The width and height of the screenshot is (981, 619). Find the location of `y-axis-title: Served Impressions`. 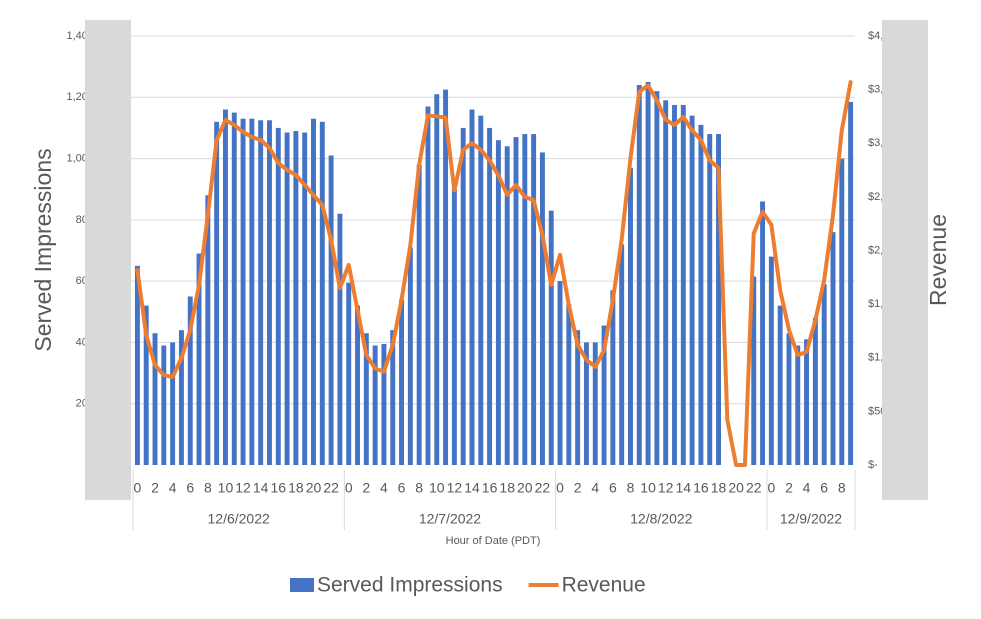

y-axis-title: Served Impressions is located at coordinates (43, 249).